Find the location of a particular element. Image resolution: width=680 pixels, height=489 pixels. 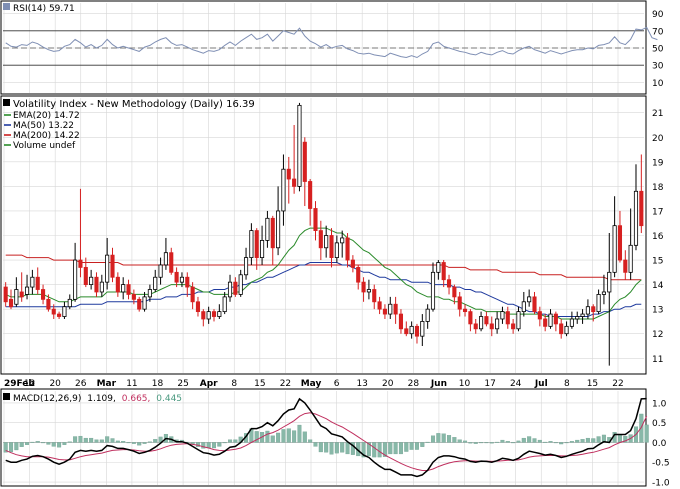

macd-label-value: 1.109, is located at coordinates (101, 399).